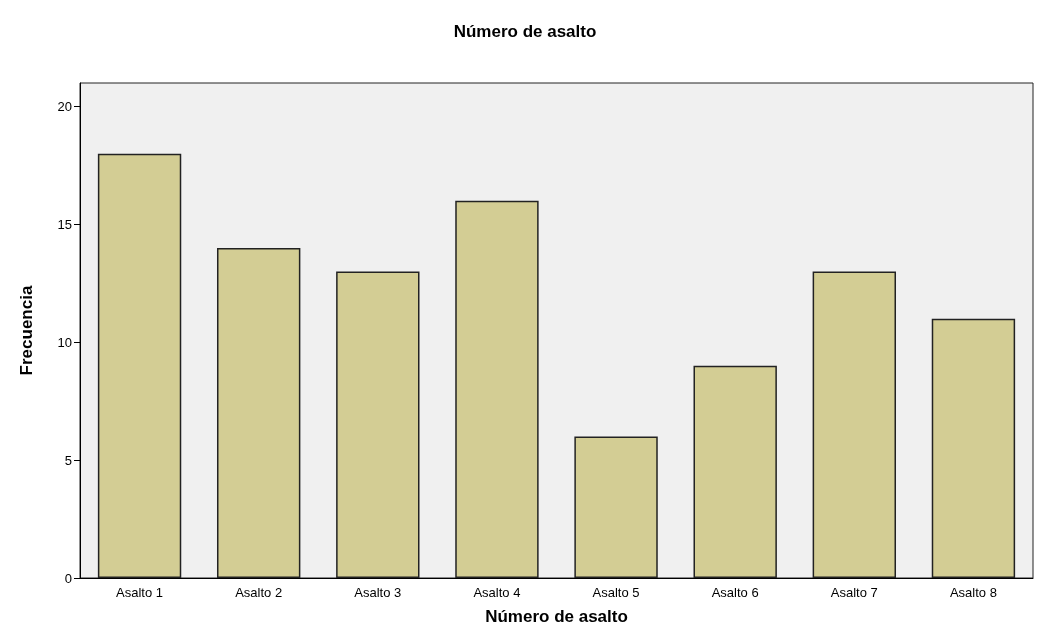 The width and height of the screenshot is (1050, 634). Describe the element at coordinates (854, 592) in the screenshot. I see `x-tick-label: Asalto 7` at that location.